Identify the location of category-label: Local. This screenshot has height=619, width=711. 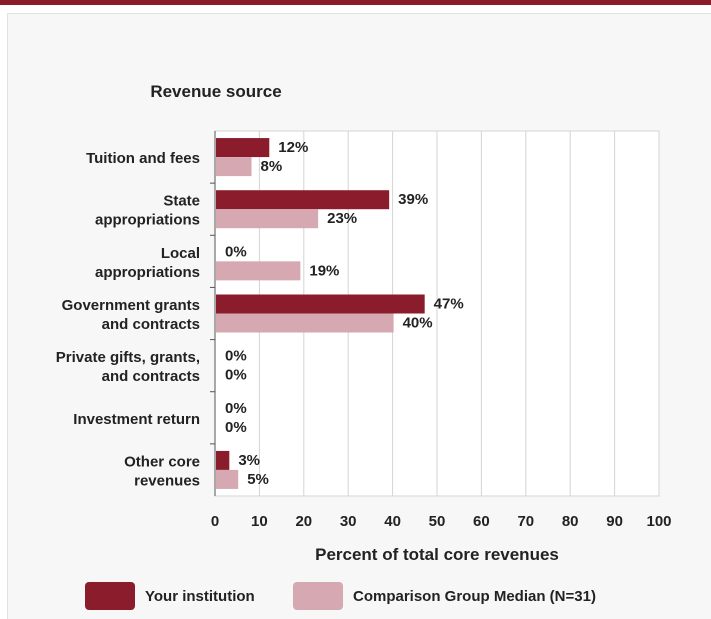
(180, 253).